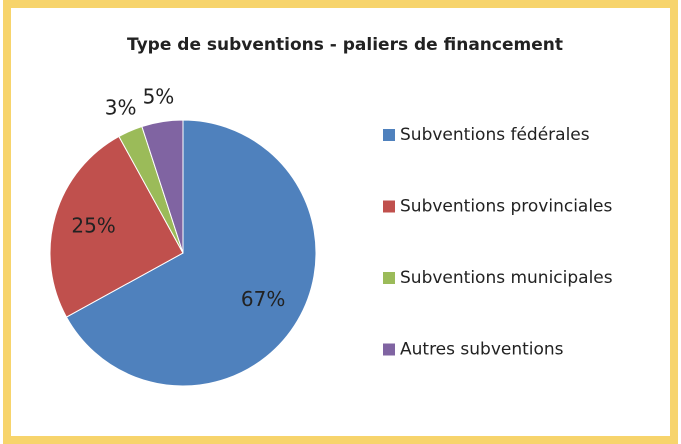 The width and height of the screenshot is (681, 444). What do you see at coordinates (506, 207) in the screenshot?
I see `legend-label: Subventions provinciales` at bounding box center [506, 207].